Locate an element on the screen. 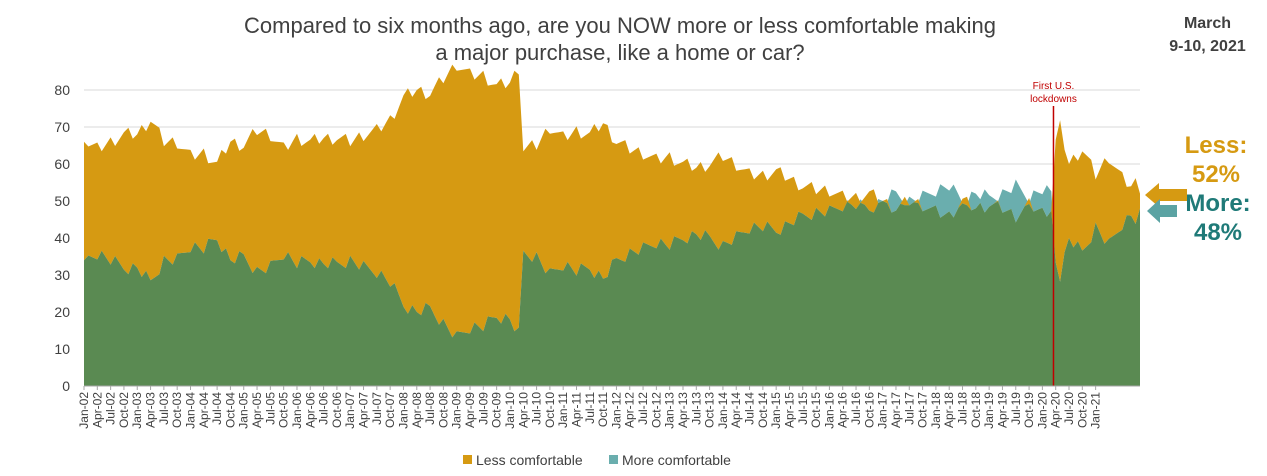  survey-date-month: March is located at coordinates (1207, 23).